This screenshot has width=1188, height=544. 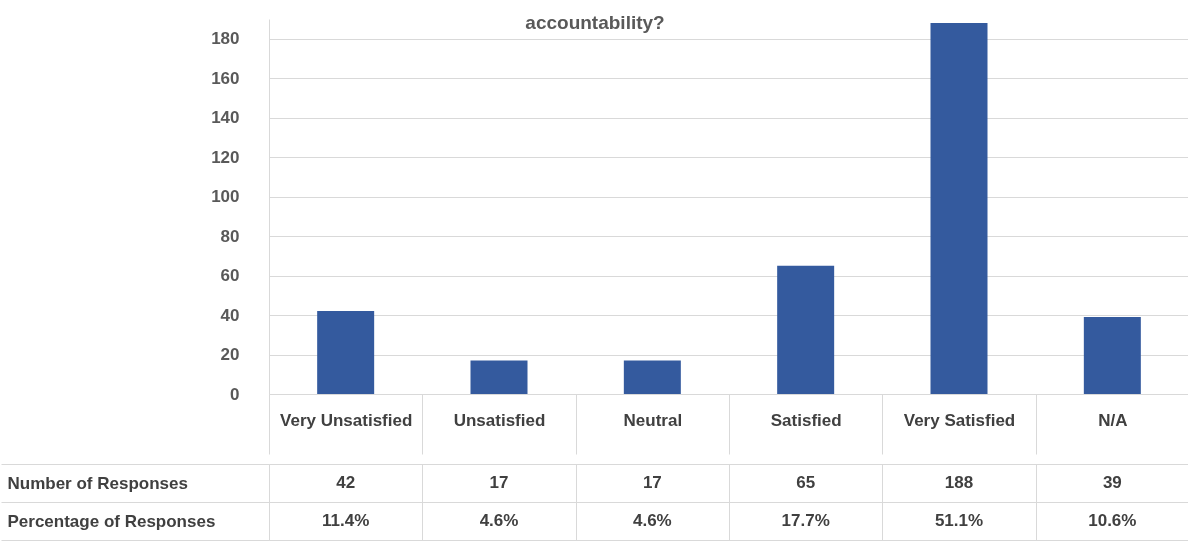 I want to click on x-tick-label: N/A, so click(x=1113, y=420).